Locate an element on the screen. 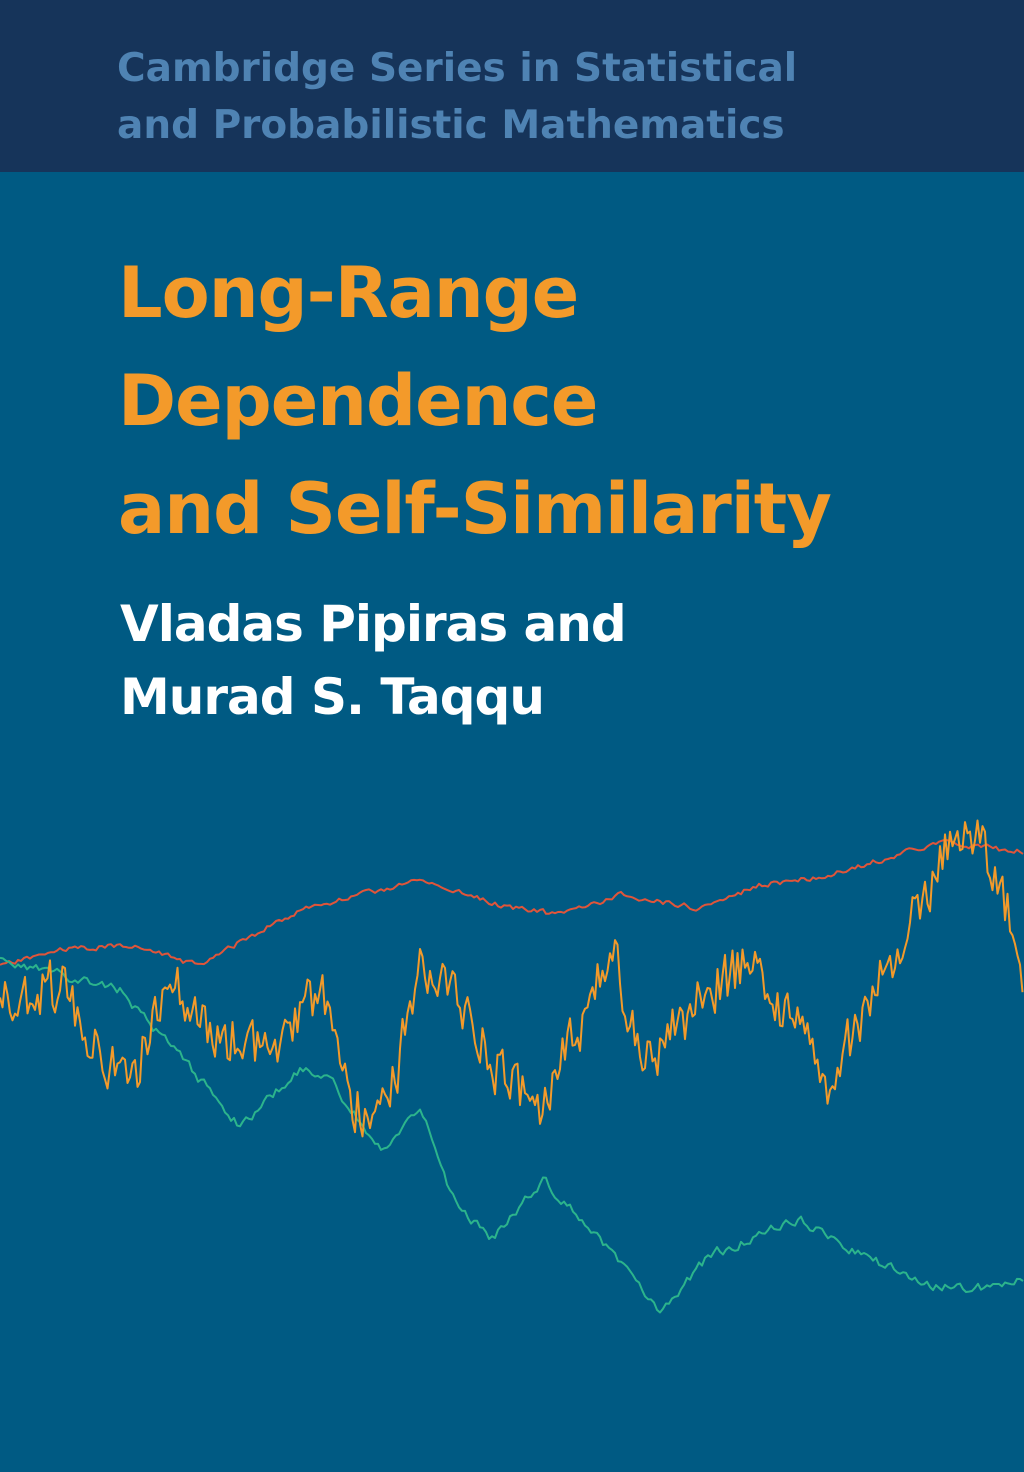  book-title-line-2: Dependence is located at coordinates (358, 401).